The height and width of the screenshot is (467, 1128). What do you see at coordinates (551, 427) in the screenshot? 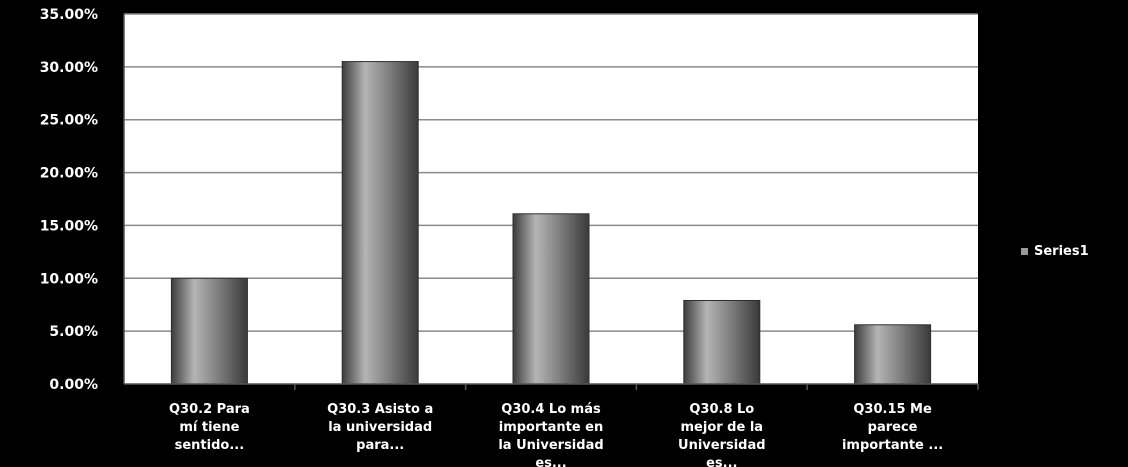
I see `x-category-label-line: importante en` at bounding box center [551, 427].